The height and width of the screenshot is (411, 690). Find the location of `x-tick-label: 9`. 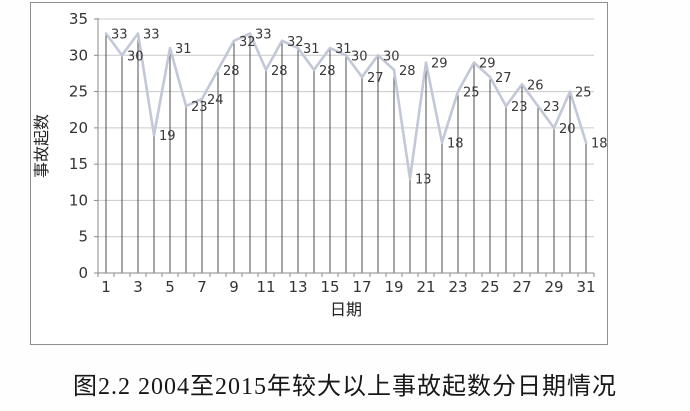

x-tick-label: 9 is located at coordinates (234, 287).